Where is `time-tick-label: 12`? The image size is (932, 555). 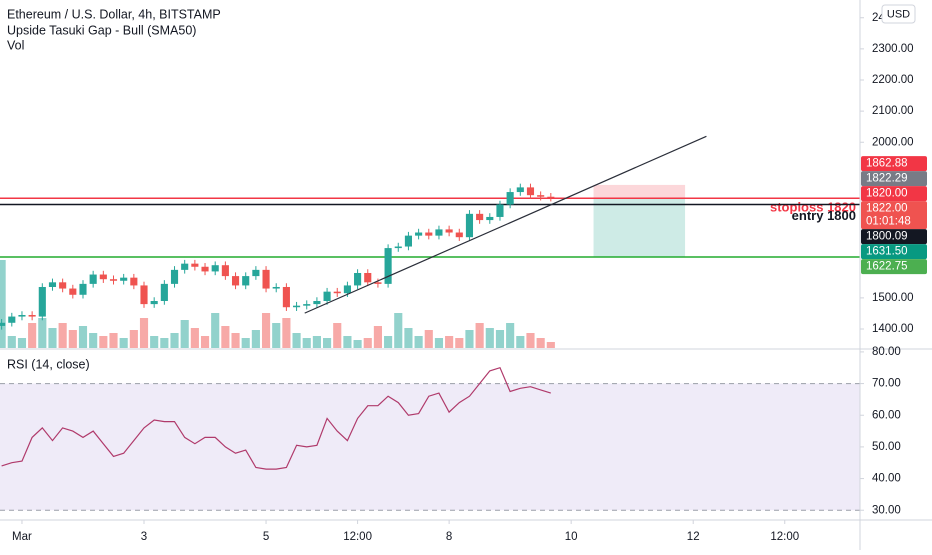
time-tick-label: 12 is located at coordinates (693, 537).